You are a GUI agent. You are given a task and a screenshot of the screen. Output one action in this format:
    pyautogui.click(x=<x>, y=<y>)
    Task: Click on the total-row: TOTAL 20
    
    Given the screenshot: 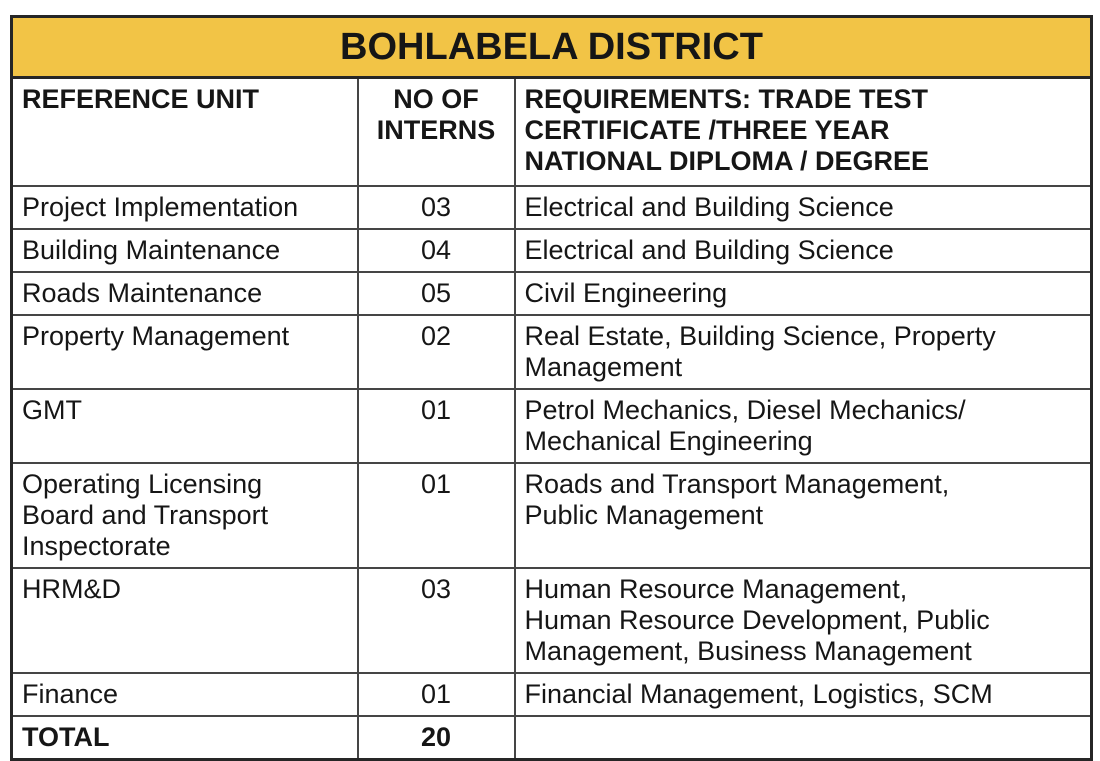 What is the action you would take?
    pyautogui.click(x=551, y=738)
    